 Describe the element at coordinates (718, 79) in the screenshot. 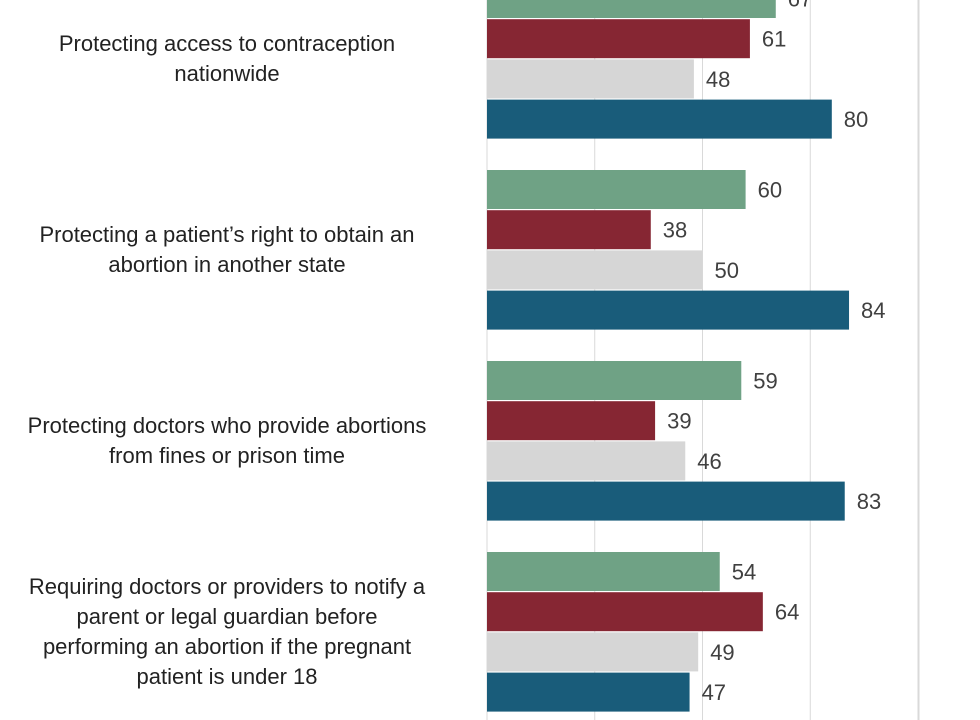

I see `data-label-cat0-series2: 48` at that location.